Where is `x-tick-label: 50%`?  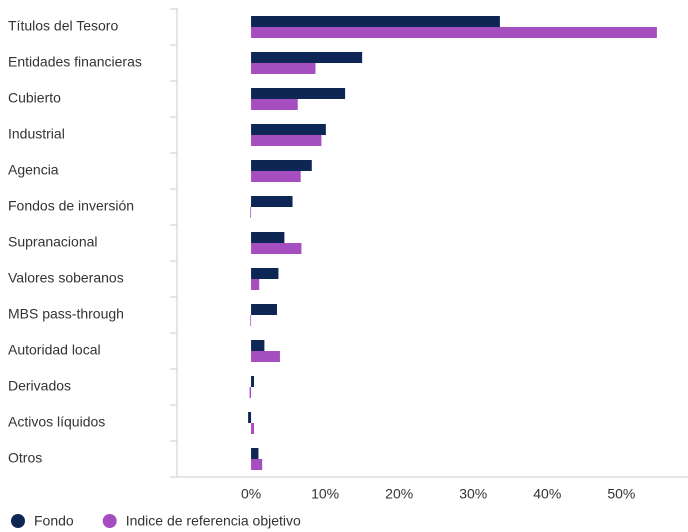
x-tick-label: 50% is located at coordinates (621, 494).